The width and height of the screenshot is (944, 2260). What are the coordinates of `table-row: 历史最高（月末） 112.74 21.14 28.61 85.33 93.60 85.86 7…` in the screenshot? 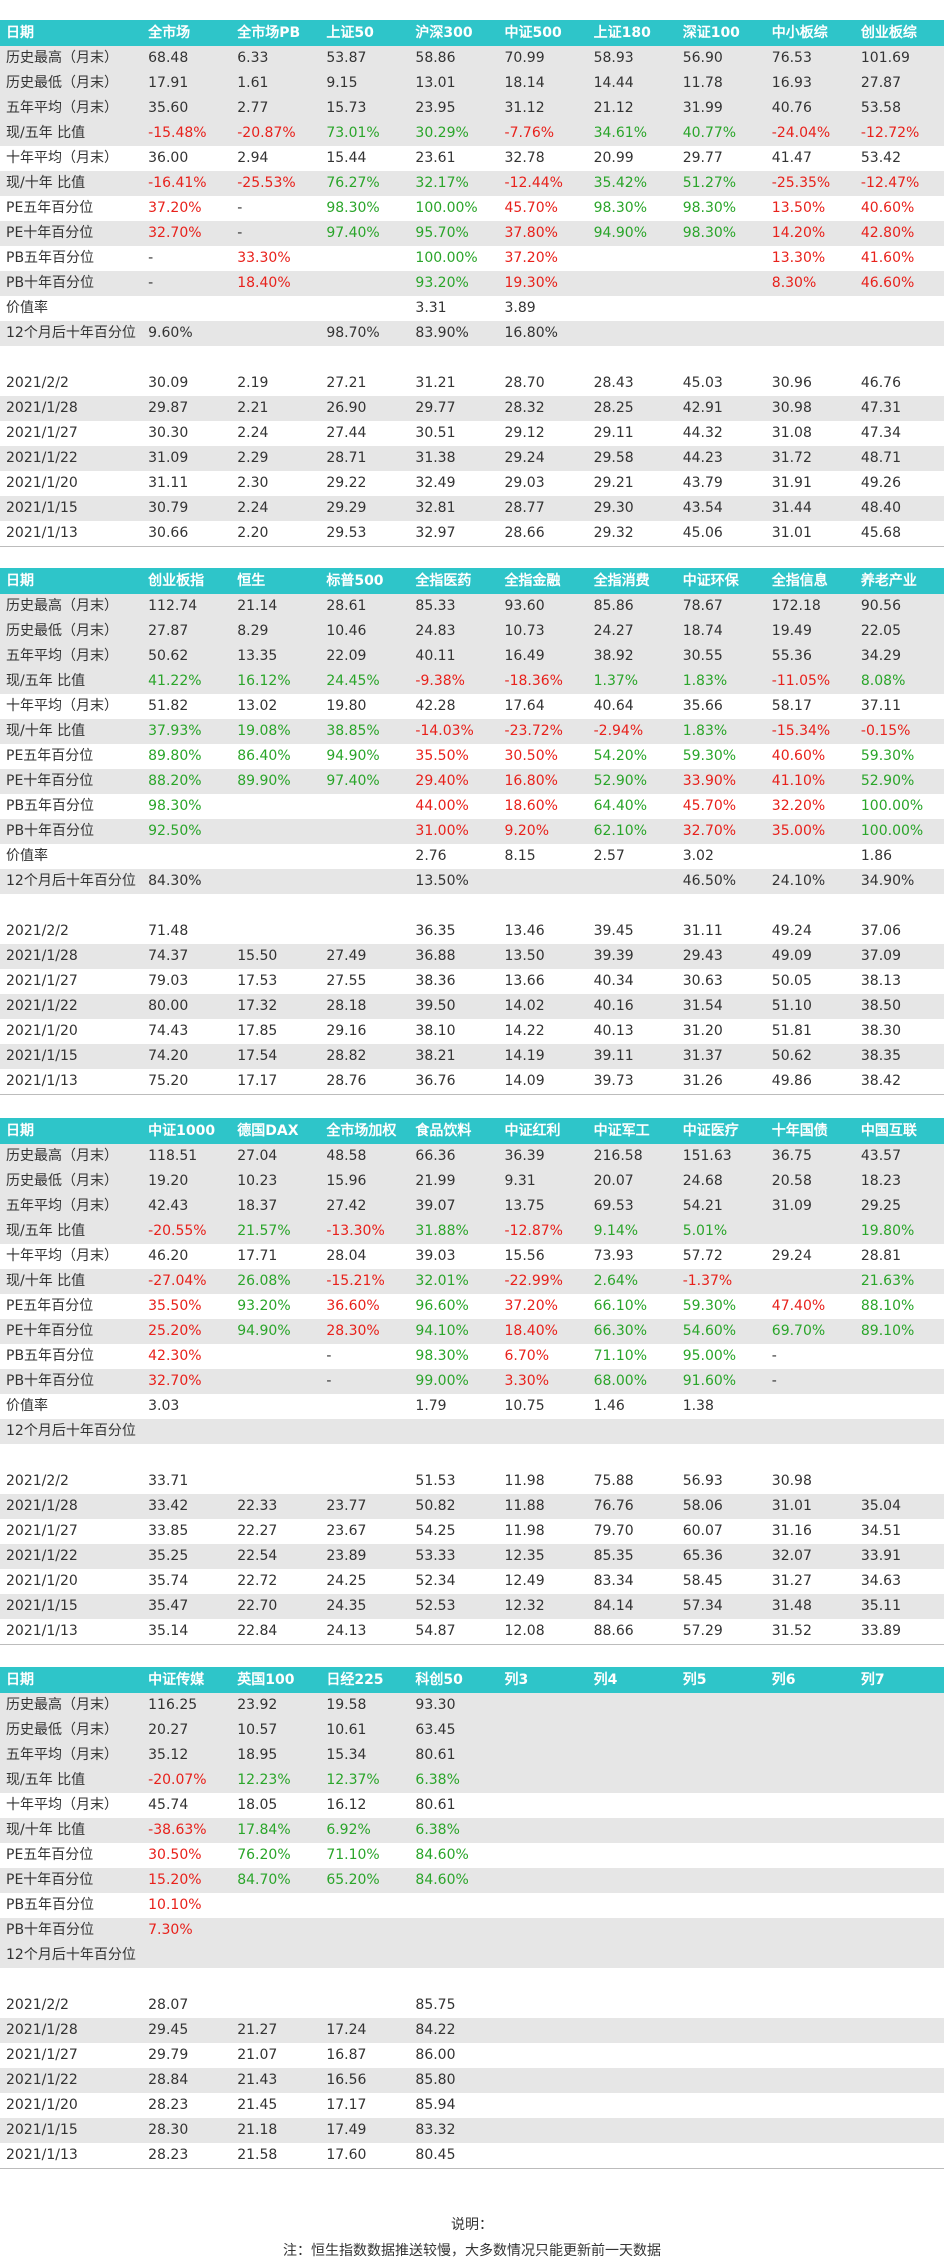 It's located at (472, 606).